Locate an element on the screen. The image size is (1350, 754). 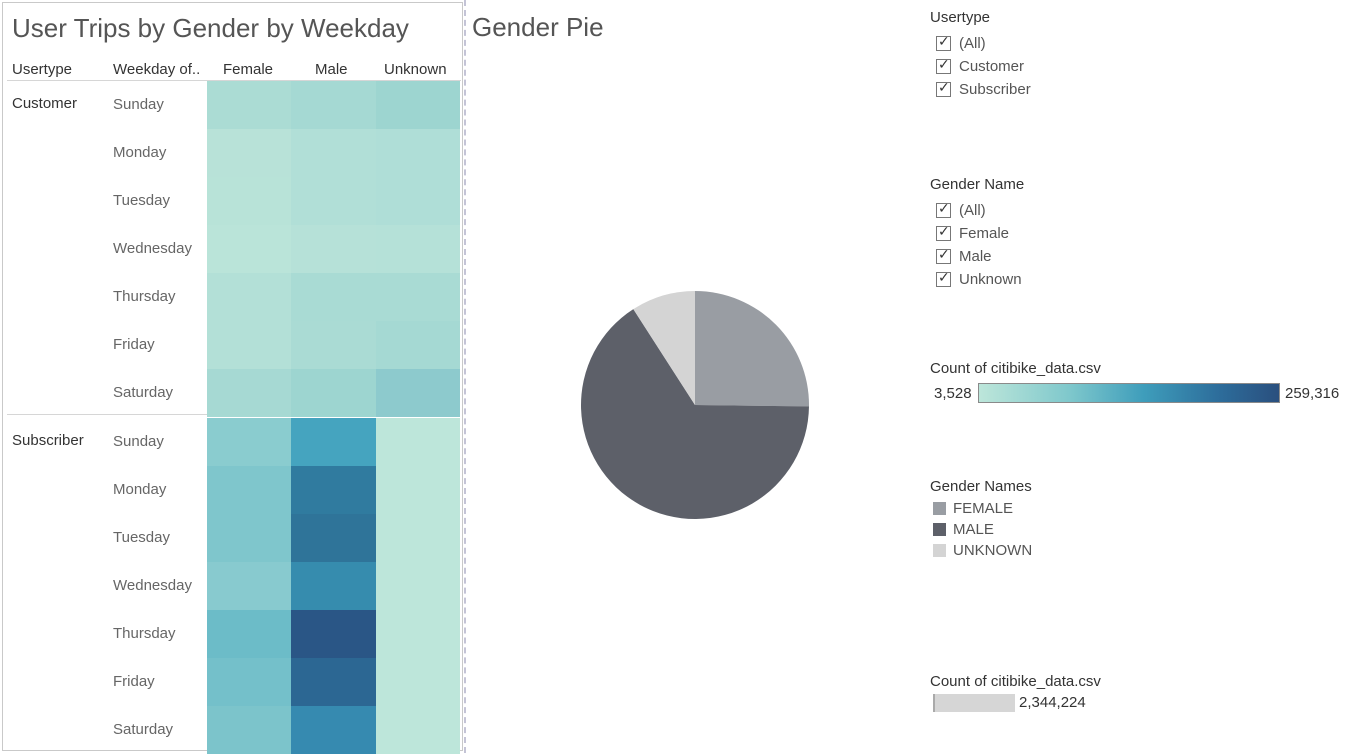
panel-divider is located at coordinates (465, 376).